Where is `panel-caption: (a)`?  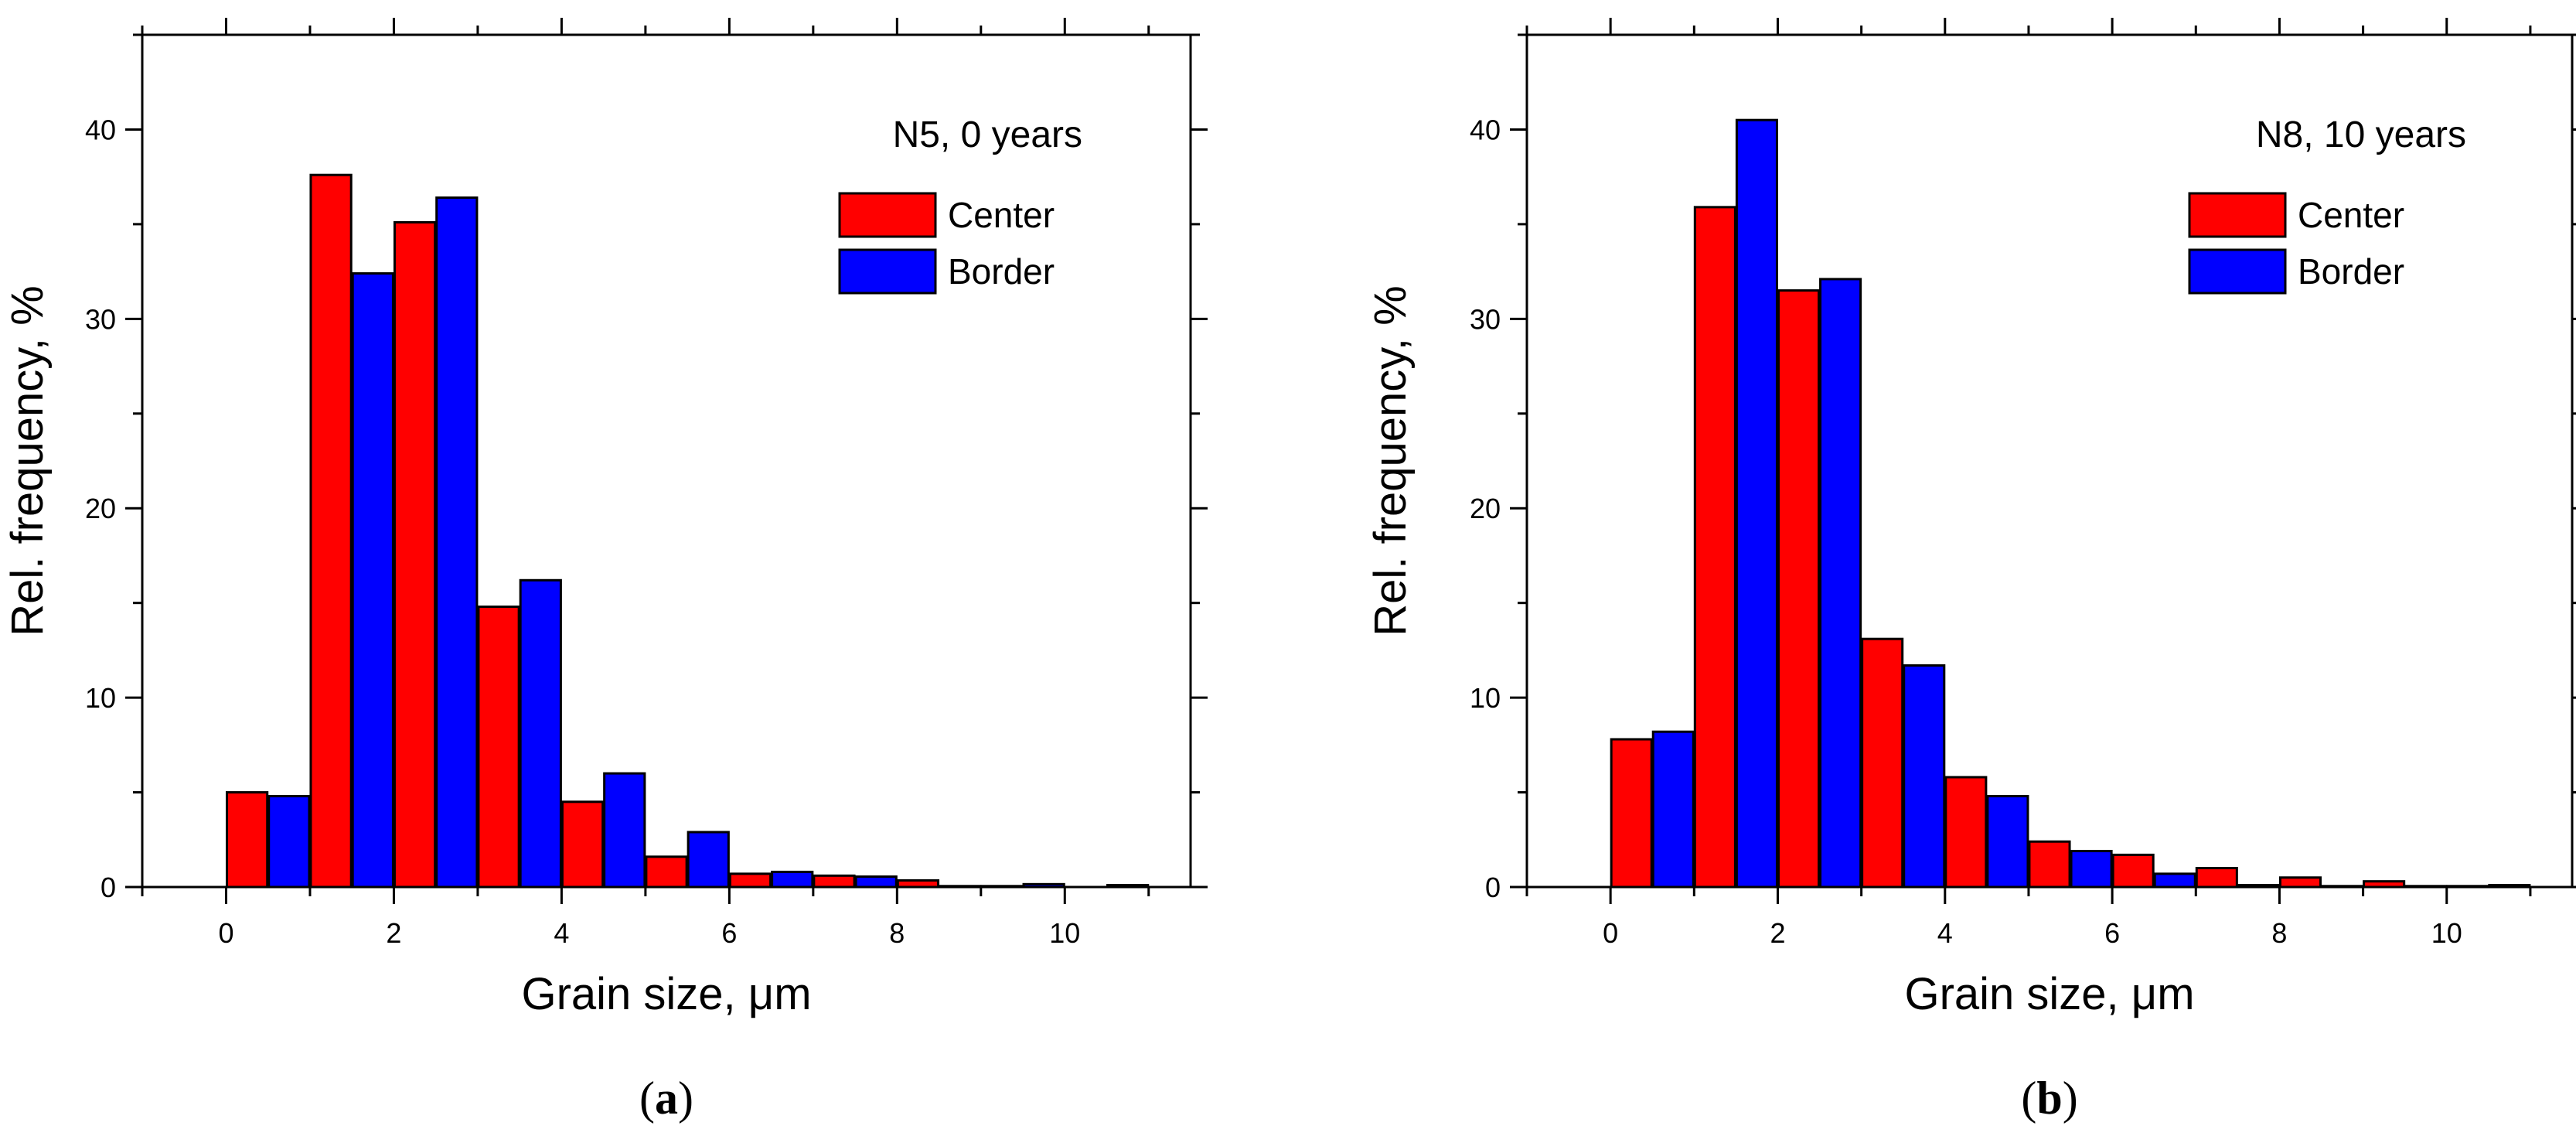 panel-caption: (a) is located at coordinates (666, 1098).